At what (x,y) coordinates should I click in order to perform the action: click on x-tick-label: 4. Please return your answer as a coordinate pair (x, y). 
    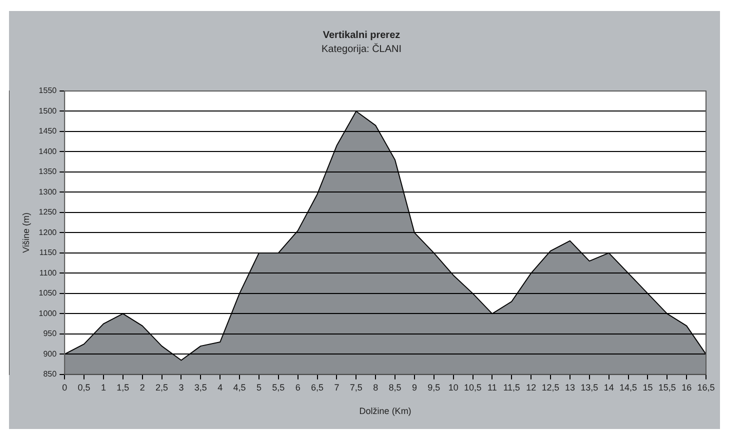
    Looking at the image, I should click on (220, 387).